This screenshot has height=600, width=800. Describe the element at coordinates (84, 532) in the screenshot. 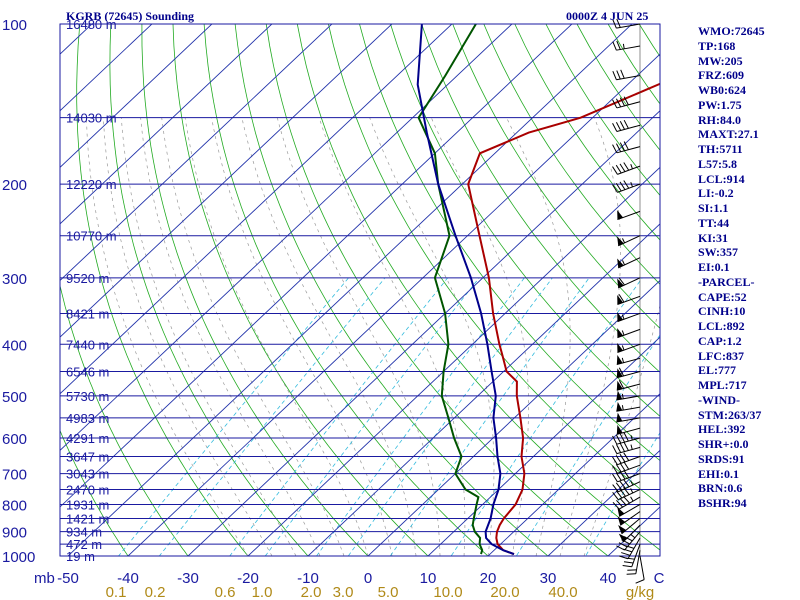

I see `height-label: 934 m` at that location.